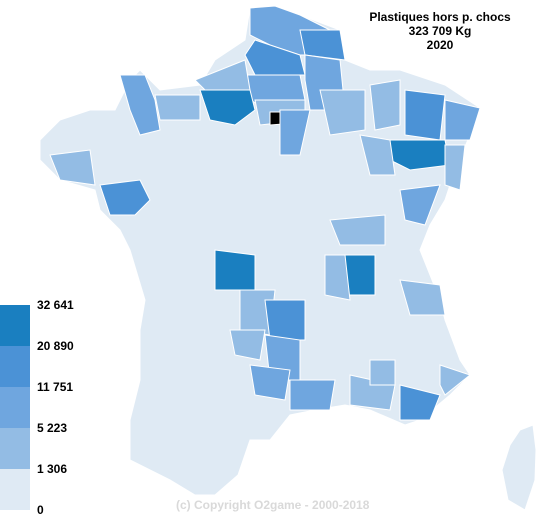  What do you see at coordinates (422, 297) in the screenshot?
I see `dept-savoie` at bounding box center [422, 297].